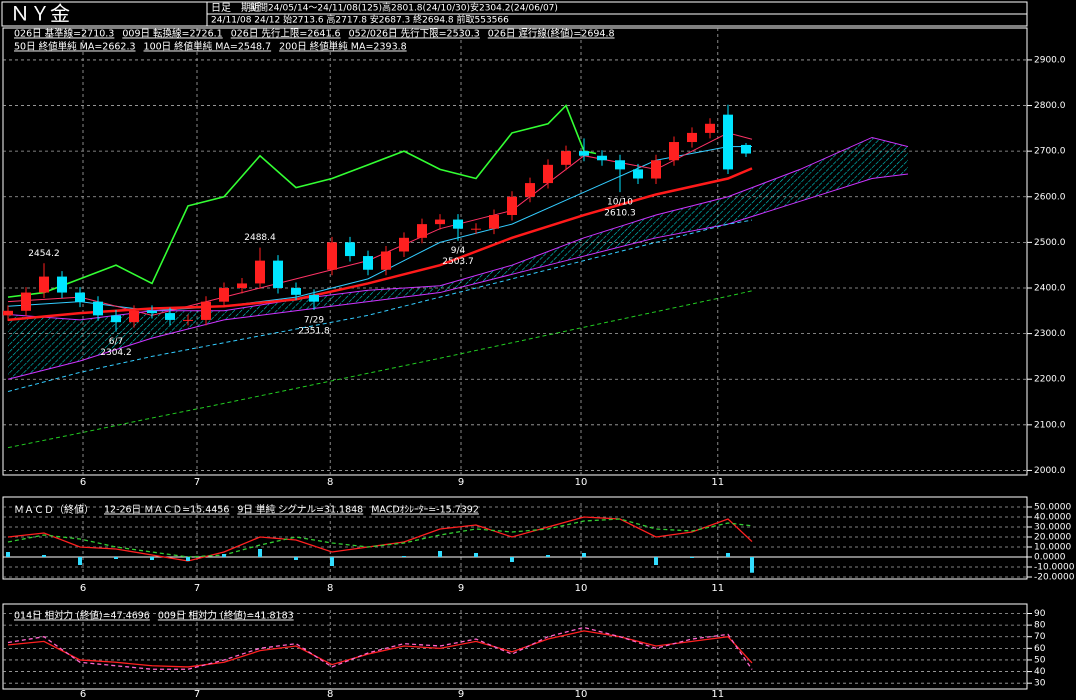  Describe the element at coordinates (83, 588) in the screenshot. I see `x-tick-label: 6` at that location.